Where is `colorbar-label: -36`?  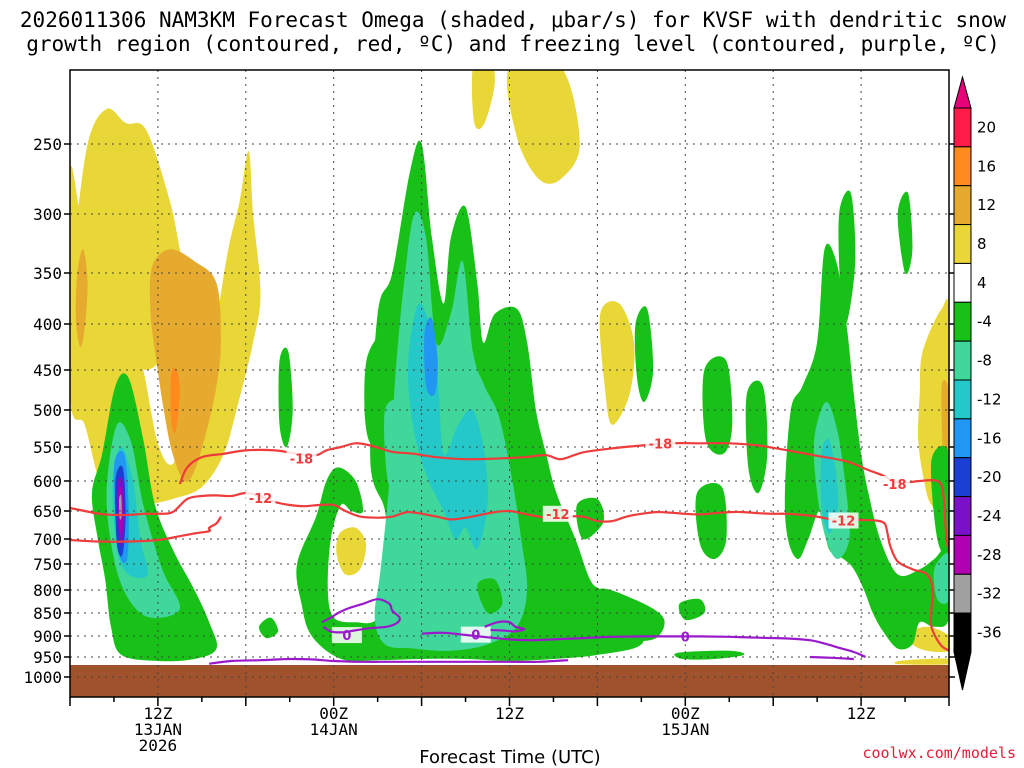
colorbar-label: -36 is located at coordinates (989, 633).